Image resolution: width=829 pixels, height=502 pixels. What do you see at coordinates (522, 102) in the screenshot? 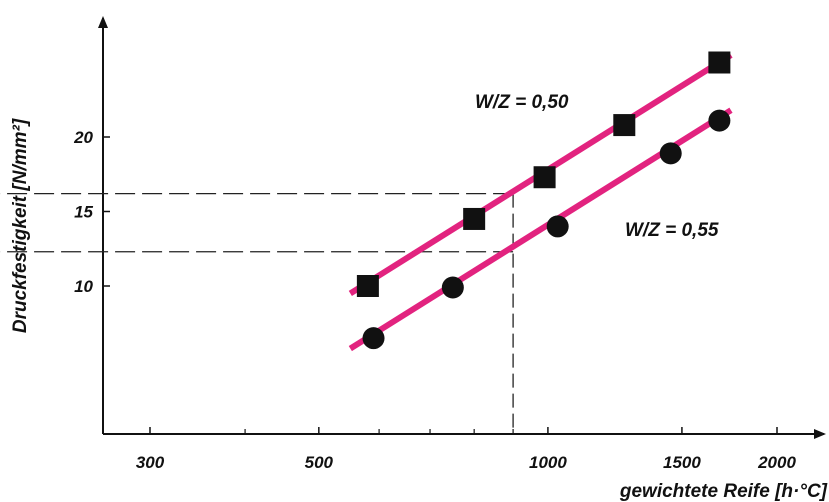
I see `series-label-wz-050: W/Z = 0,50` at bounding box center [522, 102].